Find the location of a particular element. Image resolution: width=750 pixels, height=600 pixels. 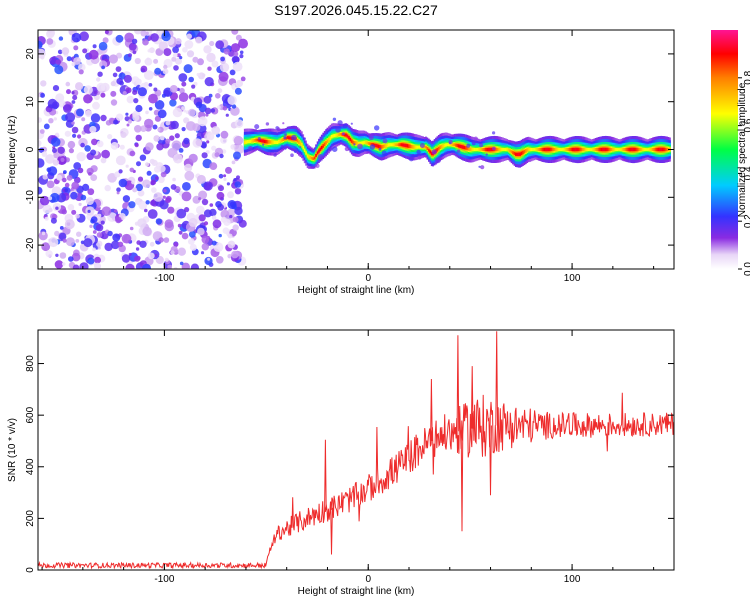

snr-x-tick-label: 0 is located at coordinates (368, 579).